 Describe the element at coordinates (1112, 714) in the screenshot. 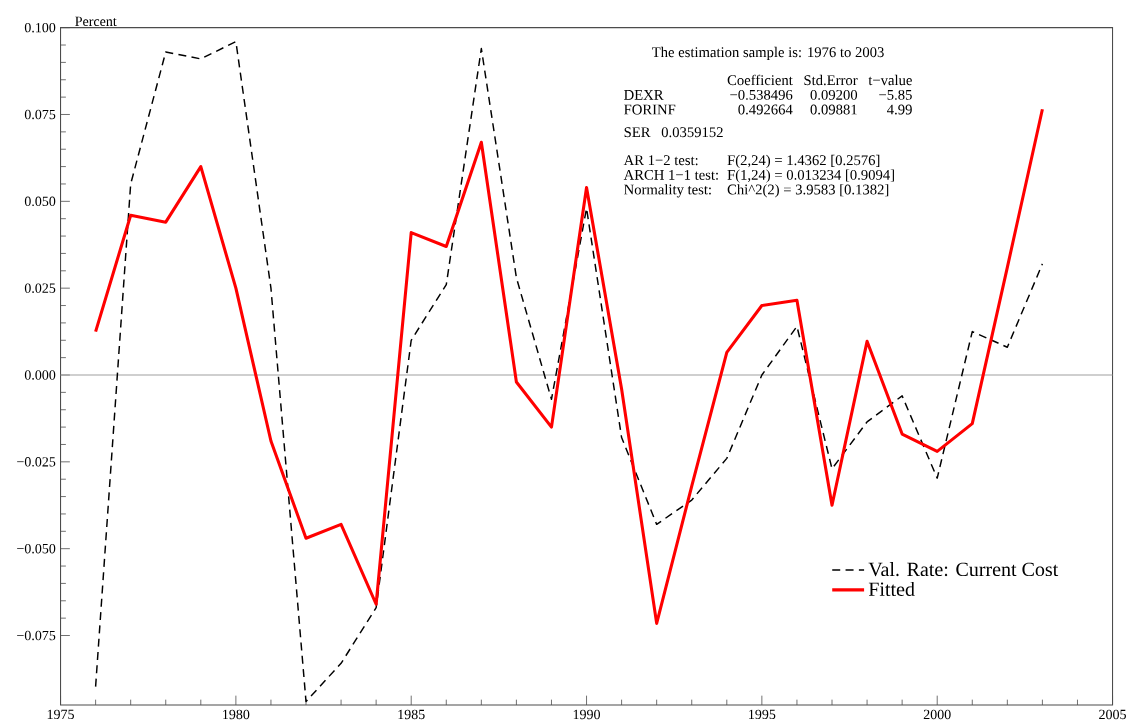

I see `x-tick-label: 2005` at that location.